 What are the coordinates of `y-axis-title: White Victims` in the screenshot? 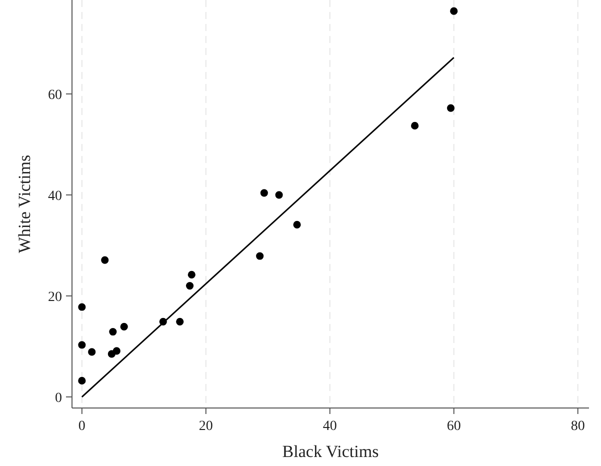 It's located at (24, 204).